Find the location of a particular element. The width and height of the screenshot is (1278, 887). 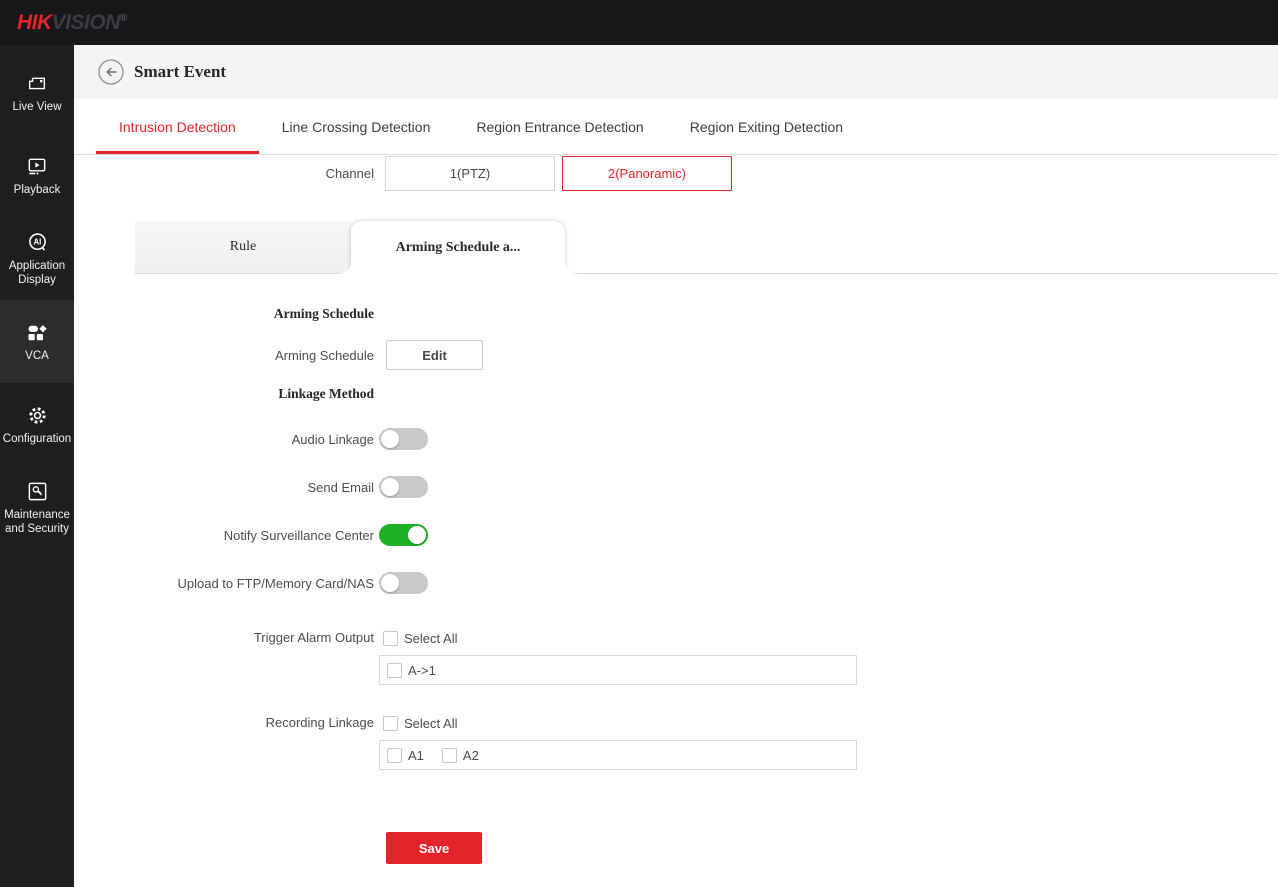

subtab-label: Rule is located at coordinates (243, 246).